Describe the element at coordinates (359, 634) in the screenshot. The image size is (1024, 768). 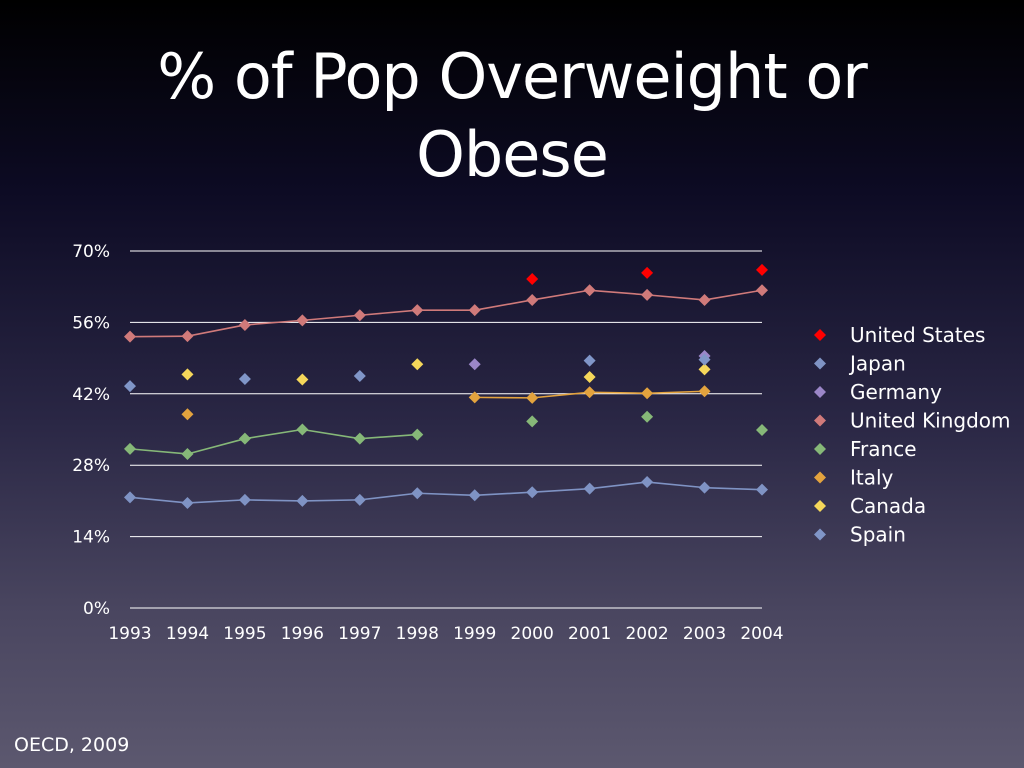
I see `x-tick-label: 1997` at that location.